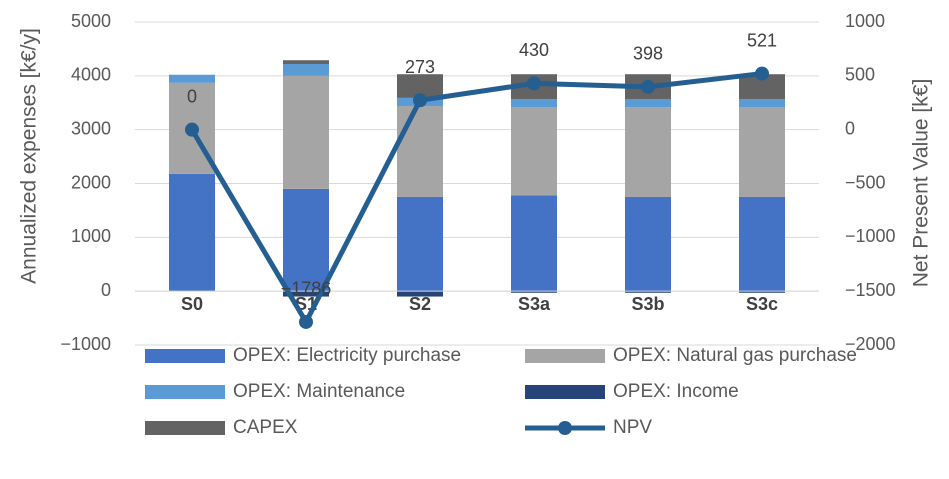 Image resolution: width=949 pixels, height=479 pixels. Describe the element at coordinates (420, 67) in the screenshot. I see `data-label: 273` at that location.